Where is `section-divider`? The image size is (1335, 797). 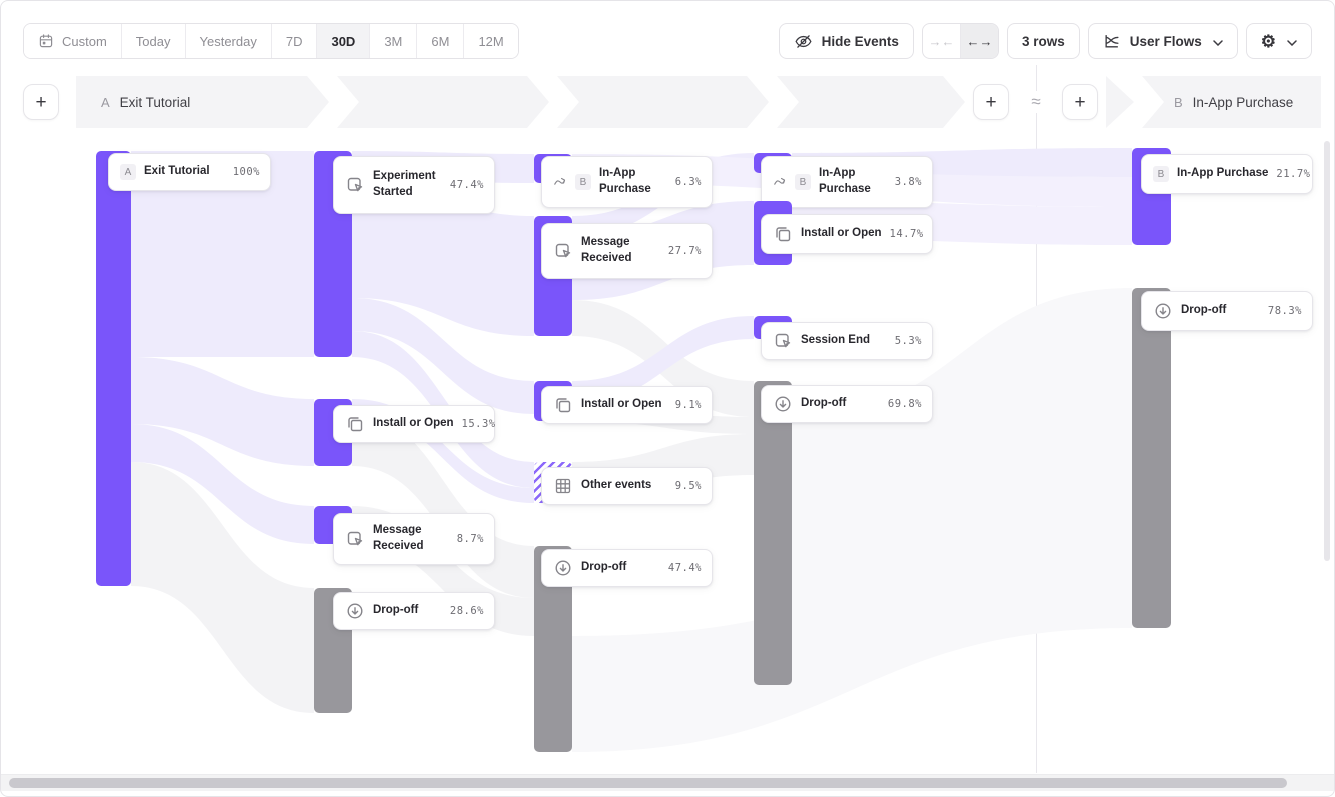 section-divider is located at coordinates (1036, 419).